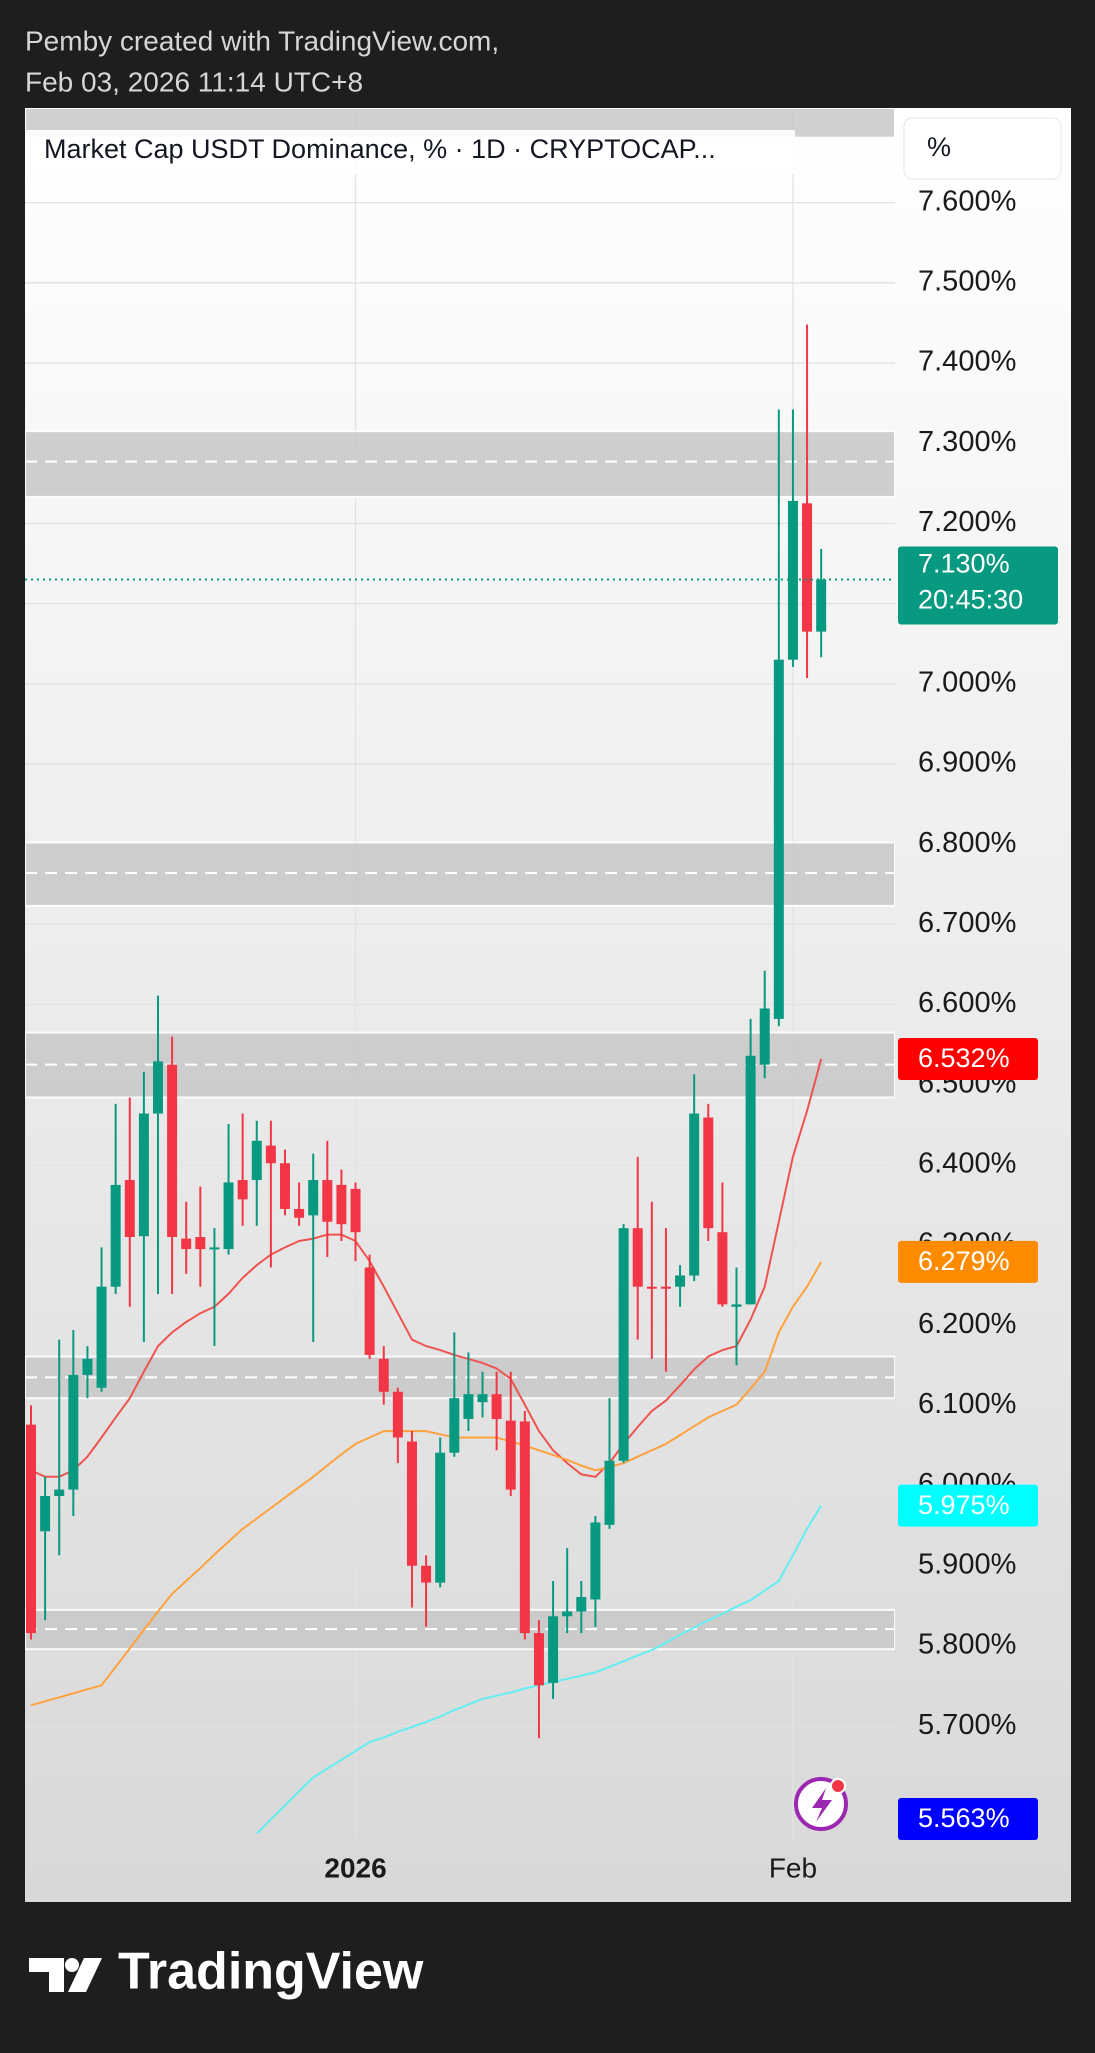 The image size is (1095, 2053). Describe the element at coordinates (262, 40) in the screenshot. I see `header-line: Pemby created with TradingView.com,` at that location.